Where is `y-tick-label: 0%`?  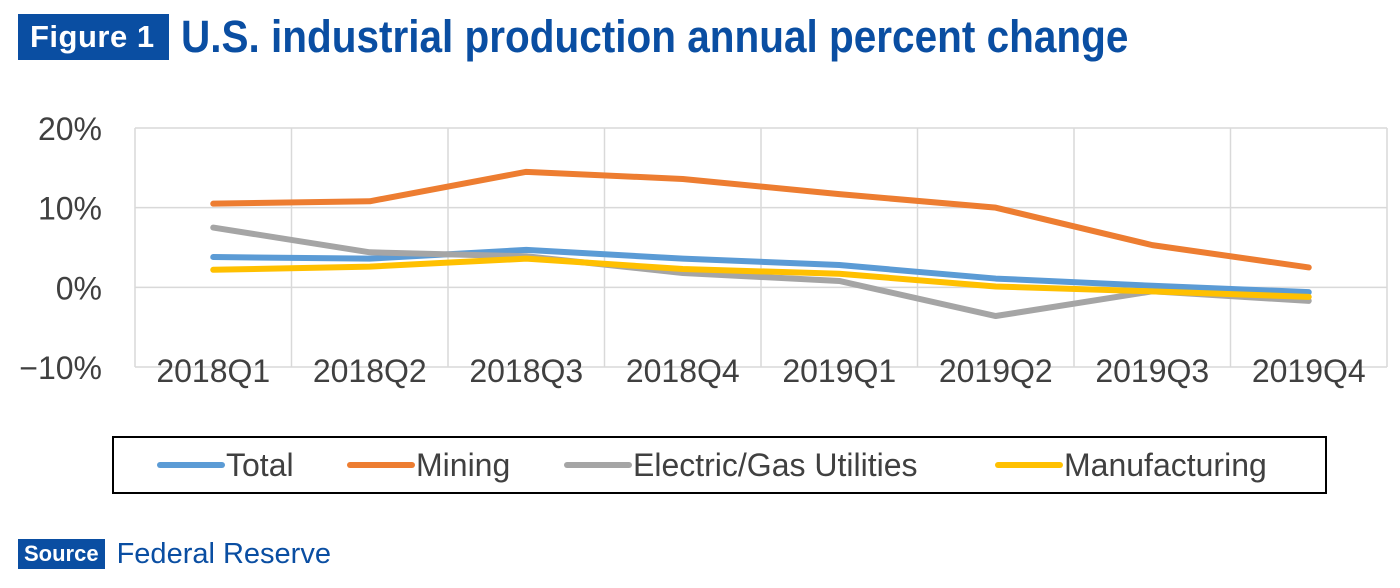 y-tick-label: 0% is located at coordinates (79, 288).